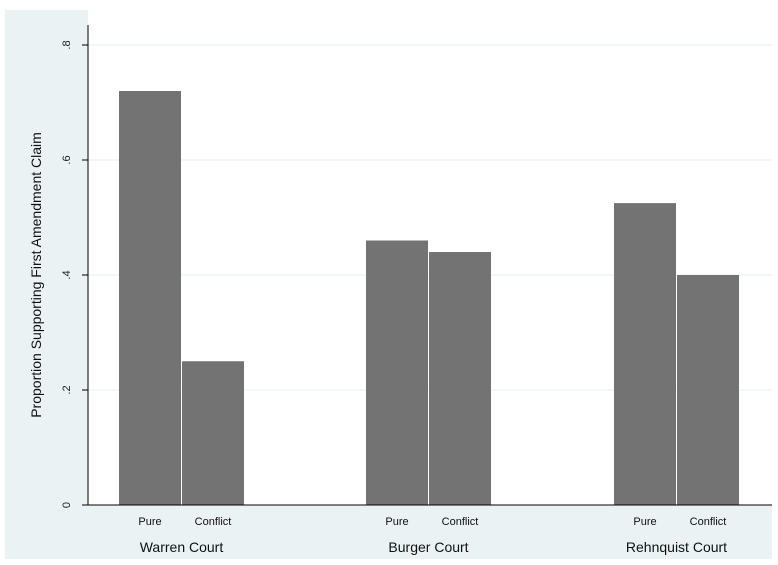 The width and height of the screenshot is (778, 565). What do you see at coordinates (397, 372) in the screenshot?
I see `bar-burger-court-pure` at bounding box center [397, 372].